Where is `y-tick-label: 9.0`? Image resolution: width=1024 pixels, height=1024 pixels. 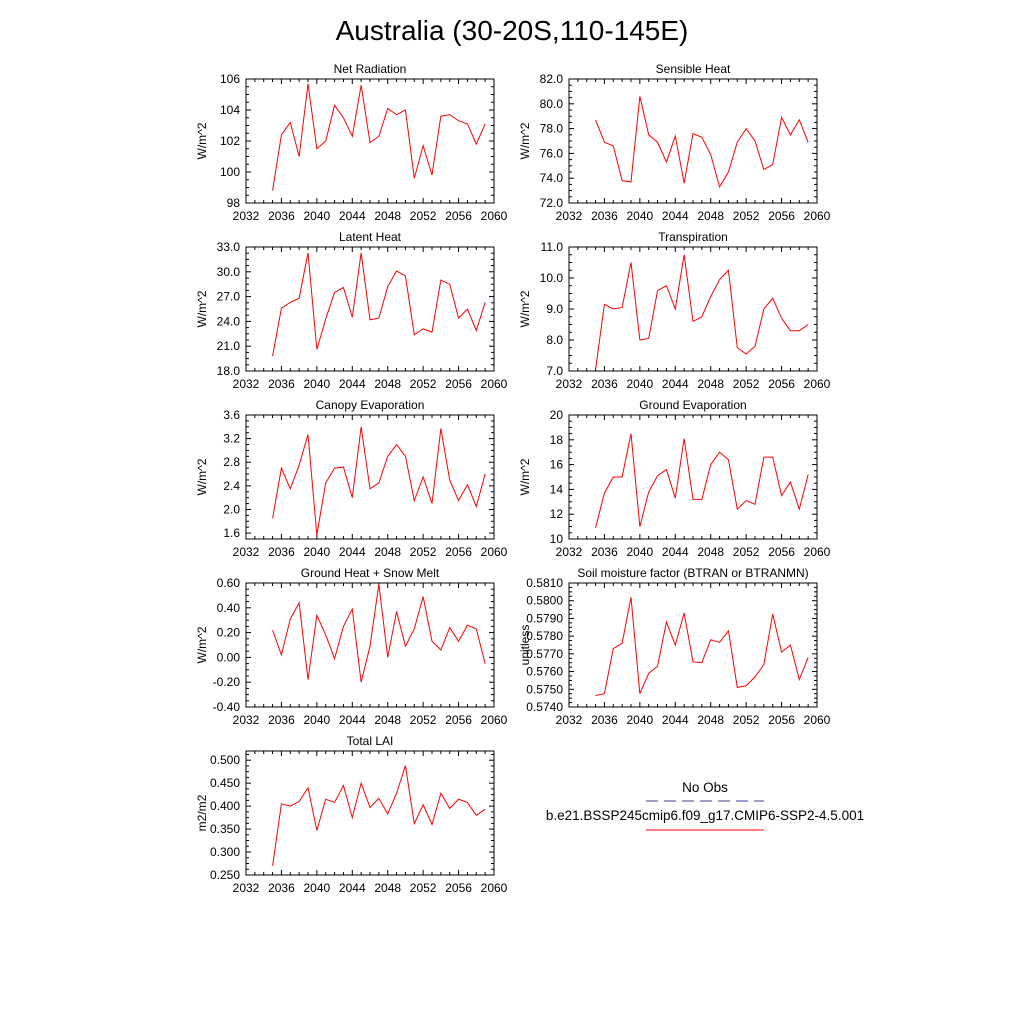 y-tick-label: 9.0 is located at coordinates (554, 309).